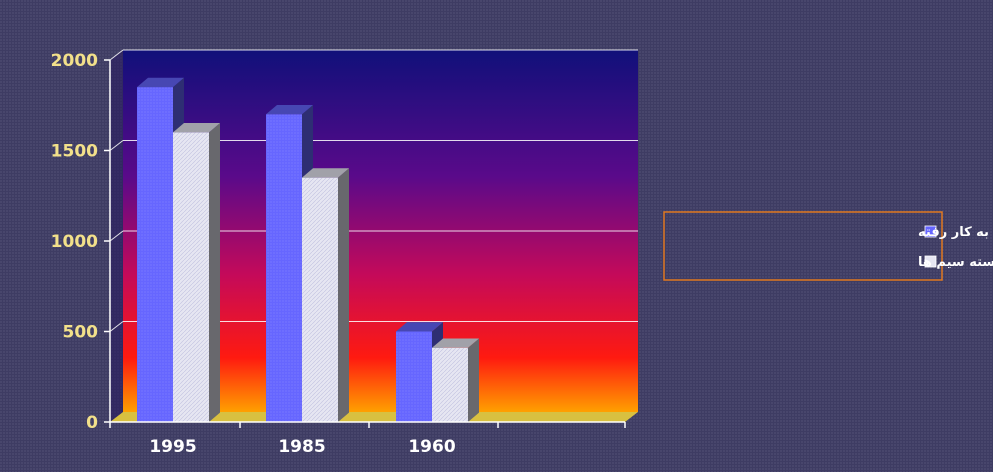 Image resolution: width=993 pixels, height=472 pixels. I want to click on legend-box, so click(803, 246).